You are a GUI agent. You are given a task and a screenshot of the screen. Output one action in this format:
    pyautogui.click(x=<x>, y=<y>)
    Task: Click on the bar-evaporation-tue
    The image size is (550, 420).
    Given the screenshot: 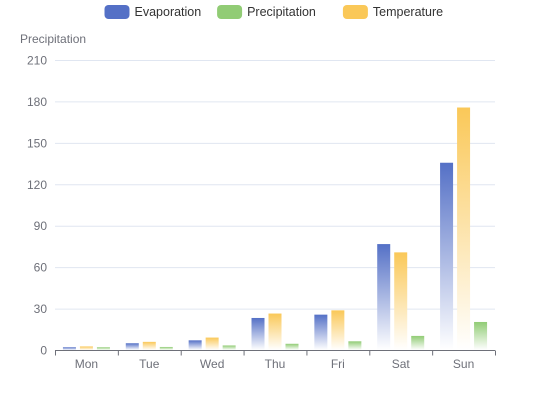 What is the action you would take?
    pyautogui.click(x=132, y=346)
    